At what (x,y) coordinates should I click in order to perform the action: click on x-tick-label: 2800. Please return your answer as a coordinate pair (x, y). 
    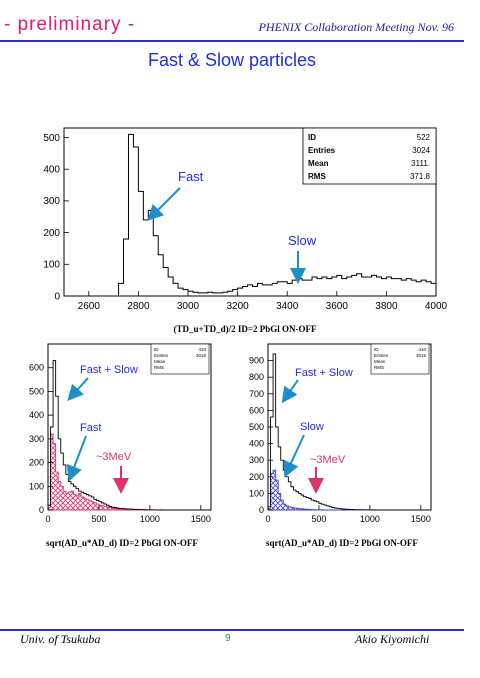
    Looking at the image, I should click on (138, 306).